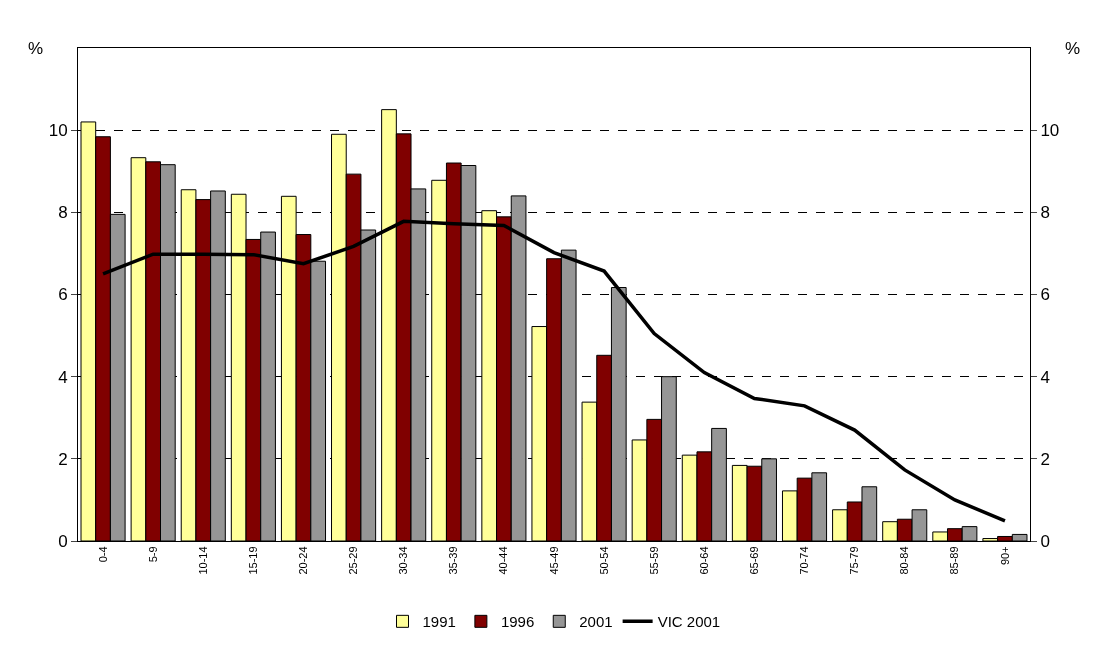 This screenshot has width=1102, height=650. Describe the element at coordinates (596, 622) in the screenshot. I see `legend-label: 2001` at that location.